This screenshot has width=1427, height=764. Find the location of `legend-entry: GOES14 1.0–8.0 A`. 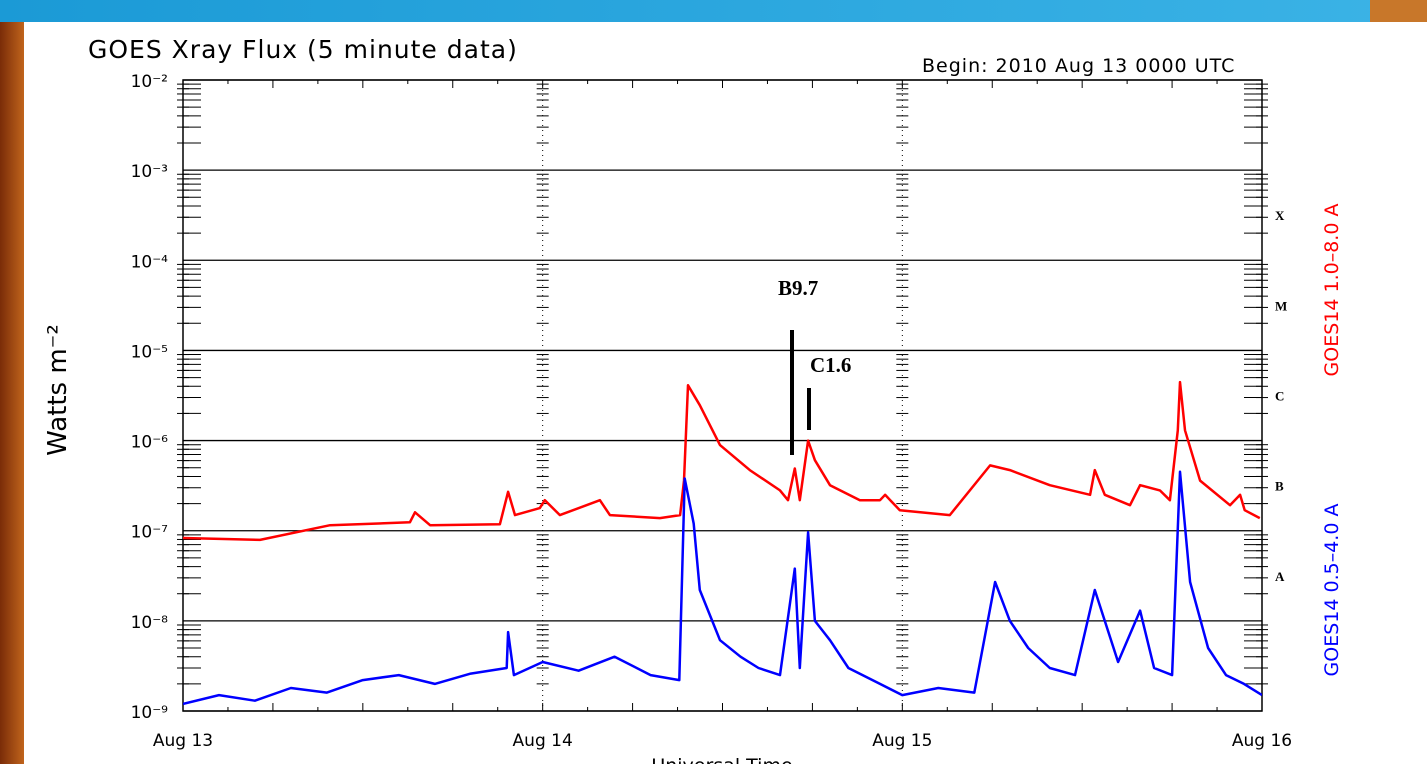

legend-entry: GOES14 1.0–8.0 A is located at coordinates (1332, 290).